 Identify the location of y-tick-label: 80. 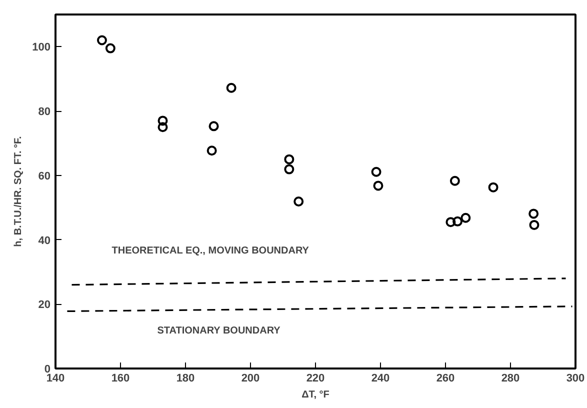
(44, 112).